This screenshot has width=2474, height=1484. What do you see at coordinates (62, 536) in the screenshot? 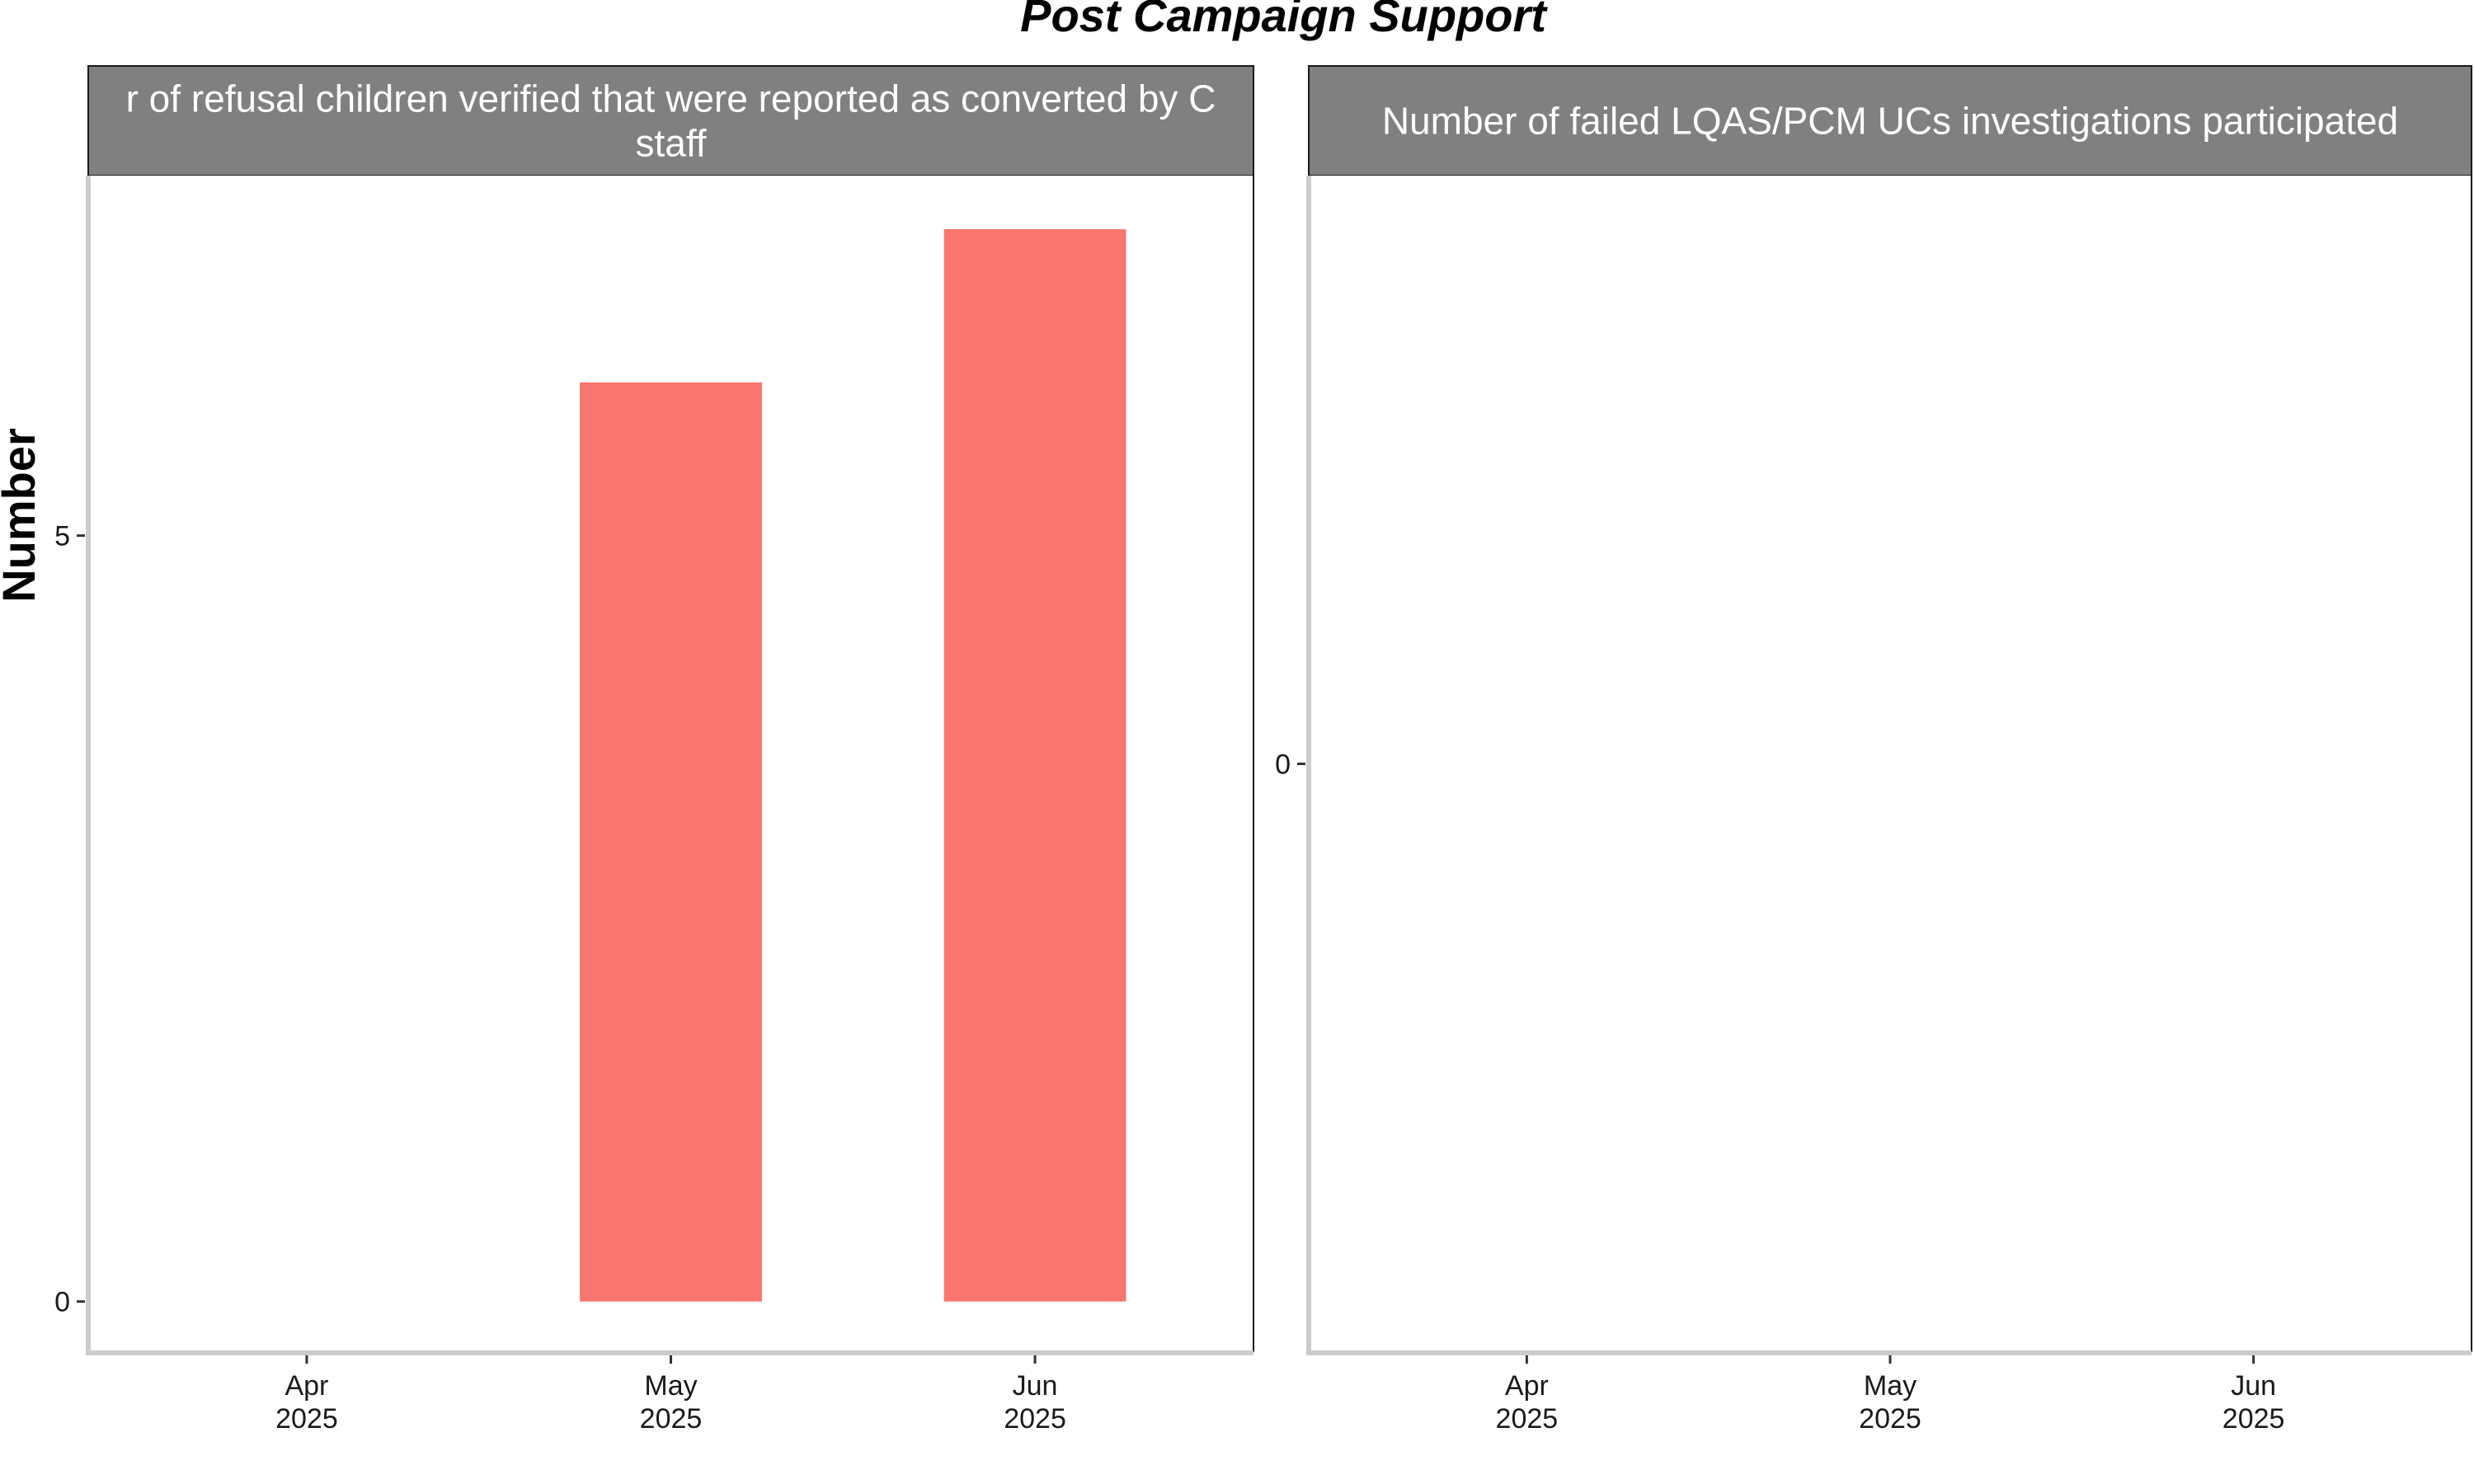
I see `y-tick-label-5: 5` at bounding box center [62, 536].